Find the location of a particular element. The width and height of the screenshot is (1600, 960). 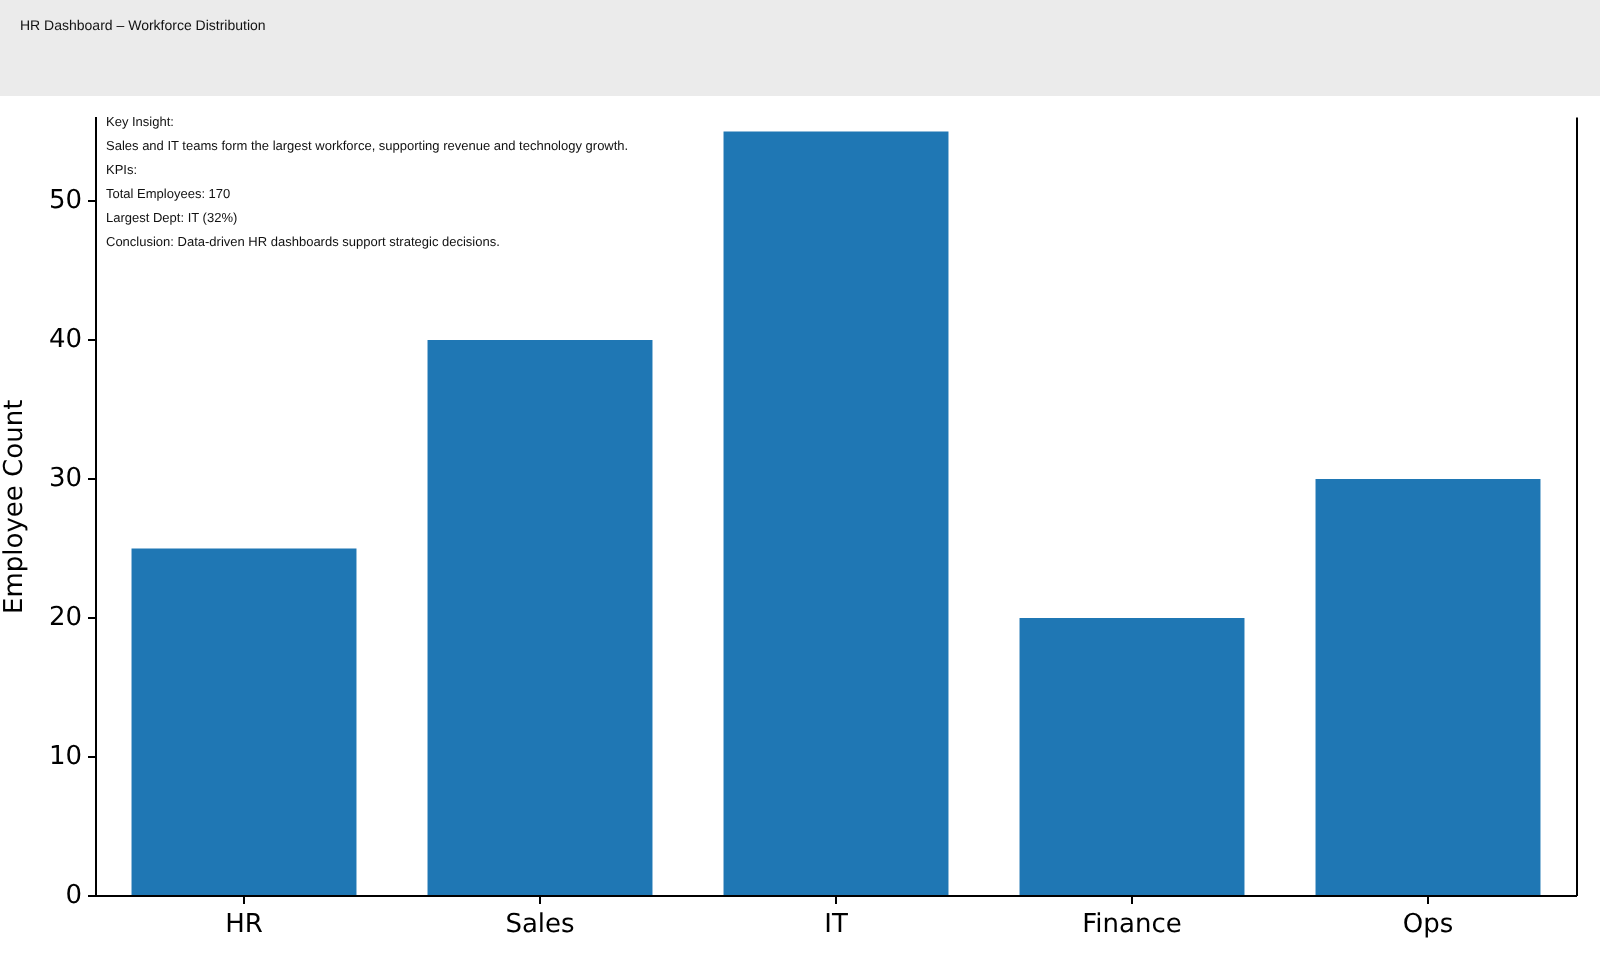

y-tick-label: 10 is located at coordinates (65, 756).